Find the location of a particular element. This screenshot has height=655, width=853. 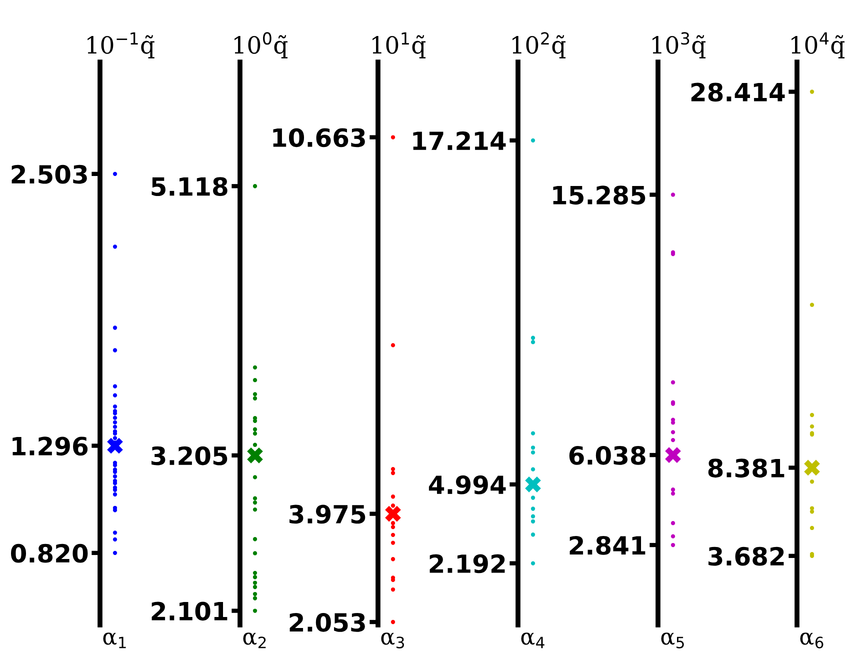

x-tick-label: α$_{3}$ is located at coordinates (392, 640).